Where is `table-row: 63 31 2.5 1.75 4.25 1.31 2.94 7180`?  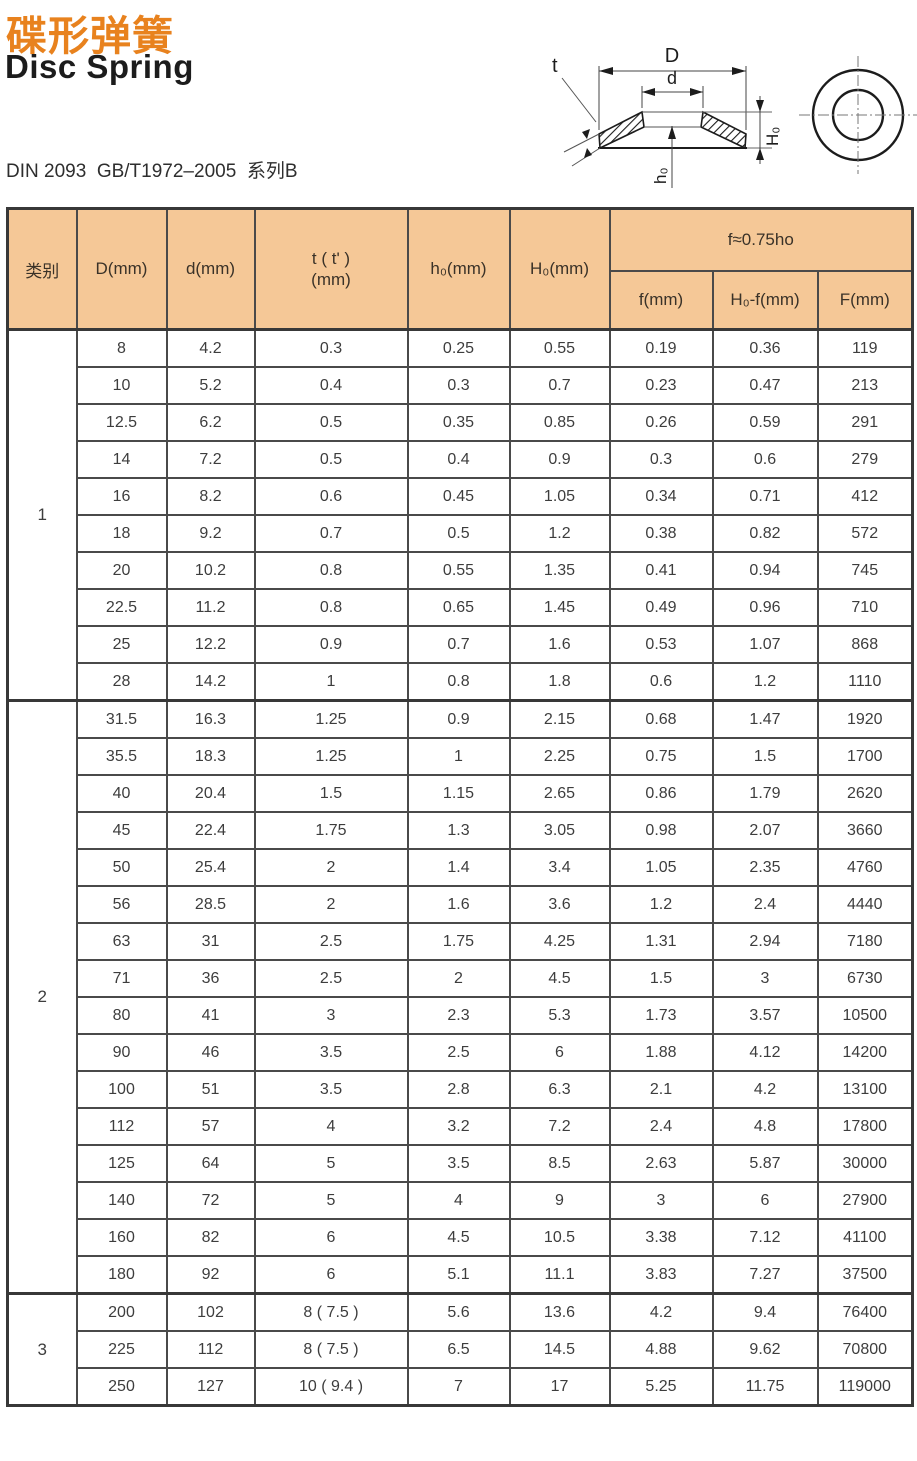
table-row: 63 31 2.5 1.75 4.25 1.31 2.94 7180 is located at coordinates (461, 941).